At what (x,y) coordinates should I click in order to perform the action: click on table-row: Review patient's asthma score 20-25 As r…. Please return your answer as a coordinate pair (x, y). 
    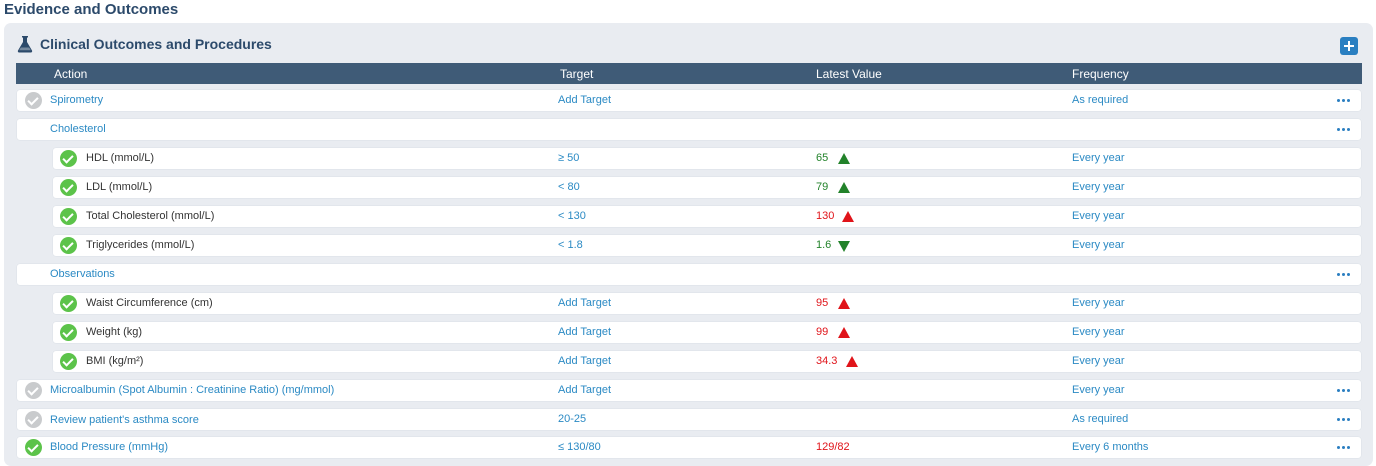
    Looking at the image, I should click on (689, 419).